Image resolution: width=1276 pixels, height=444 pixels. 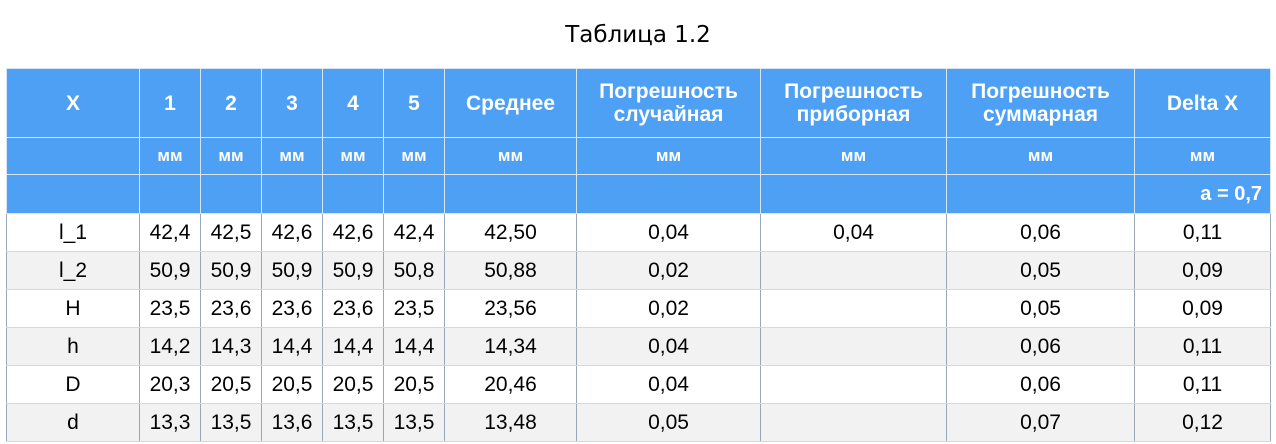 I want to click on cell-v5: 20,5, so click(x=414, y=384).